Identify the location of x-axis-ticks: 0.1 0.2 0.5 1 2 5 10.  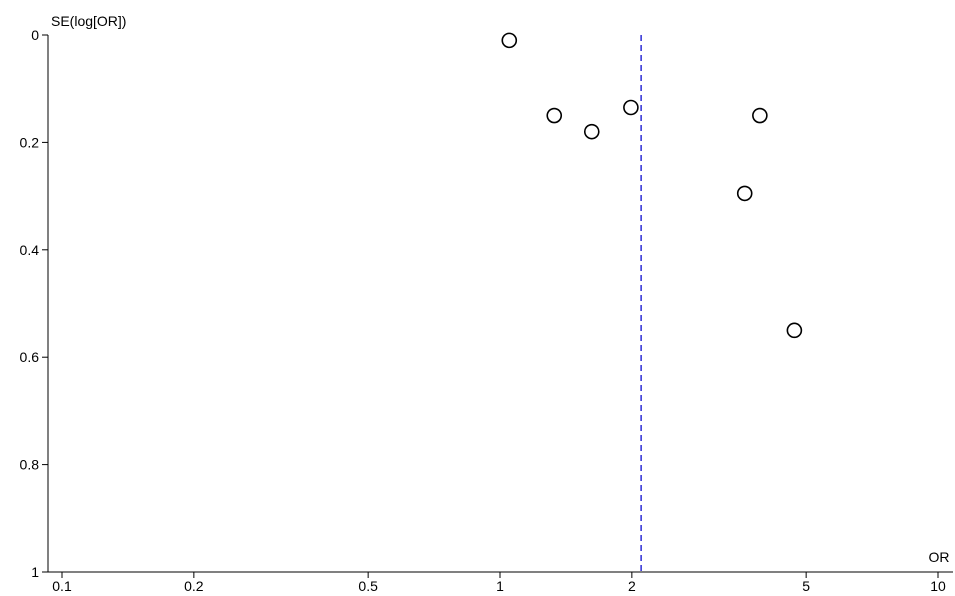
(499, 583).